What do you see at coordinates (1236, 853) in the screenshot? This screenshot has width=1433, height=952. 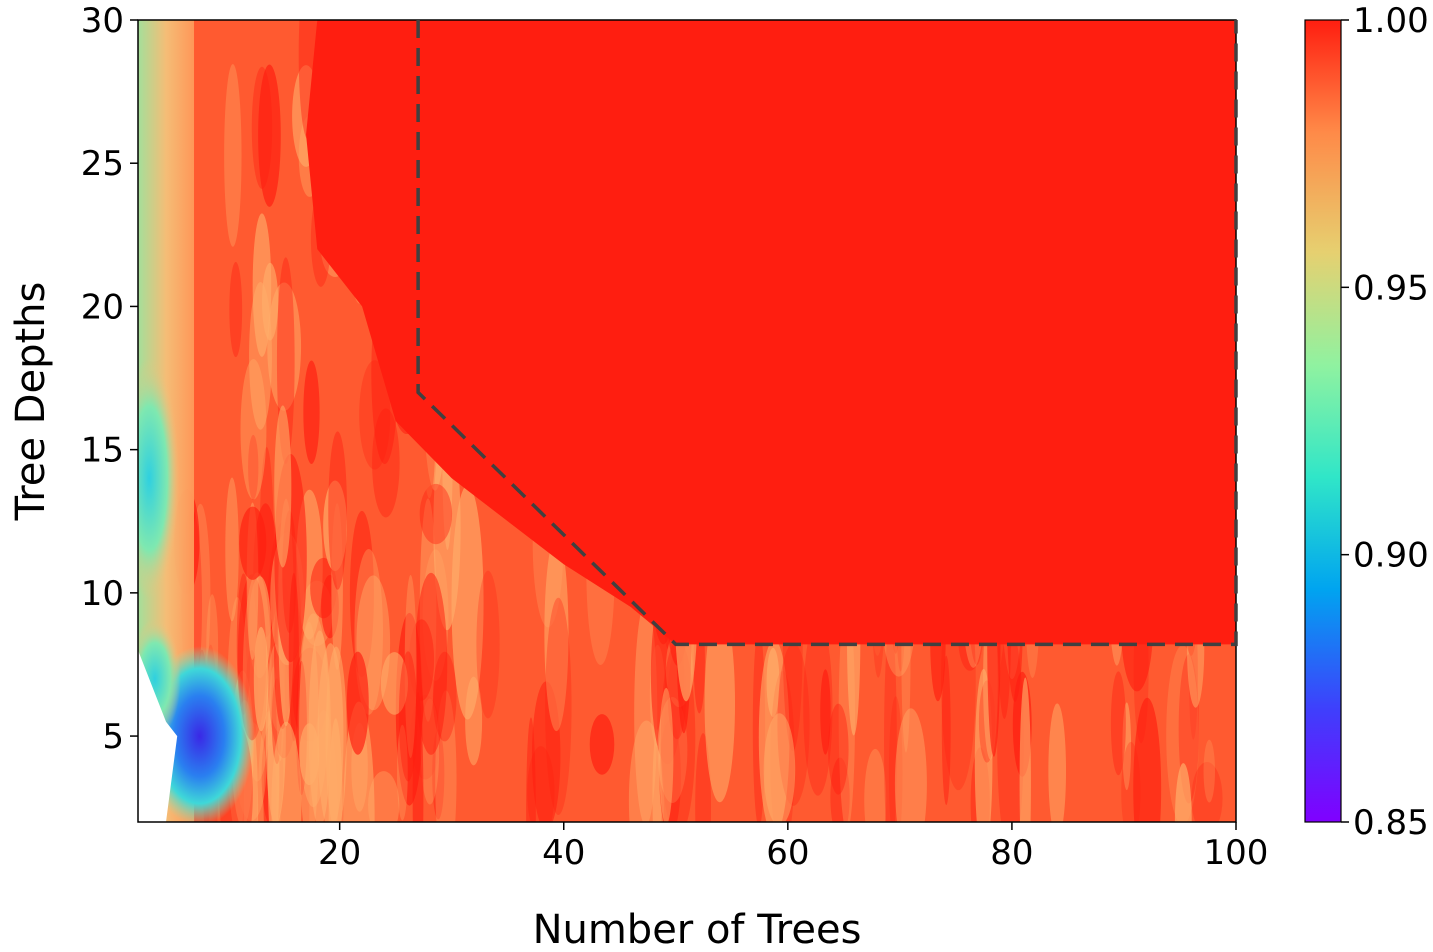 I see `x-tick-label: 100` at bounding box center [1236, 853].